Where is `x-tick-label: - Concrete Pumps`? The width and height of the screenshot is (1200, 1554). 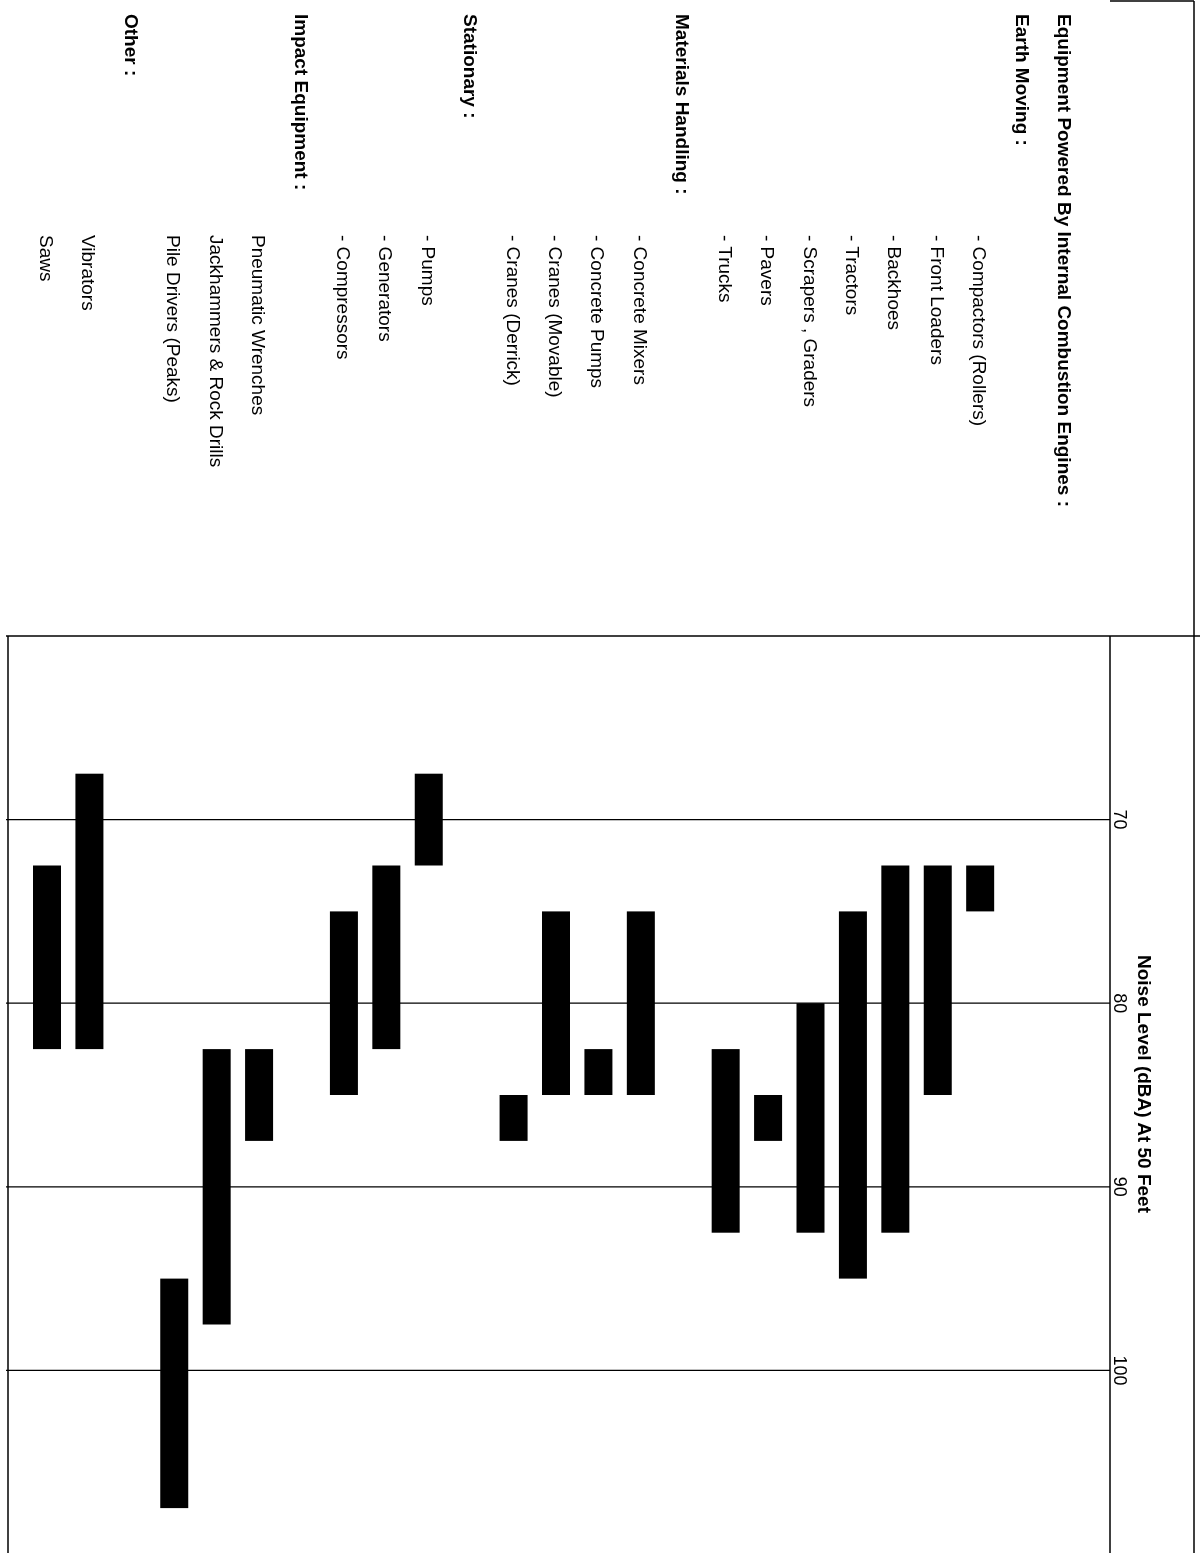
x-tick-label: - Concrete Pumps is located at coordinates (598, 312).